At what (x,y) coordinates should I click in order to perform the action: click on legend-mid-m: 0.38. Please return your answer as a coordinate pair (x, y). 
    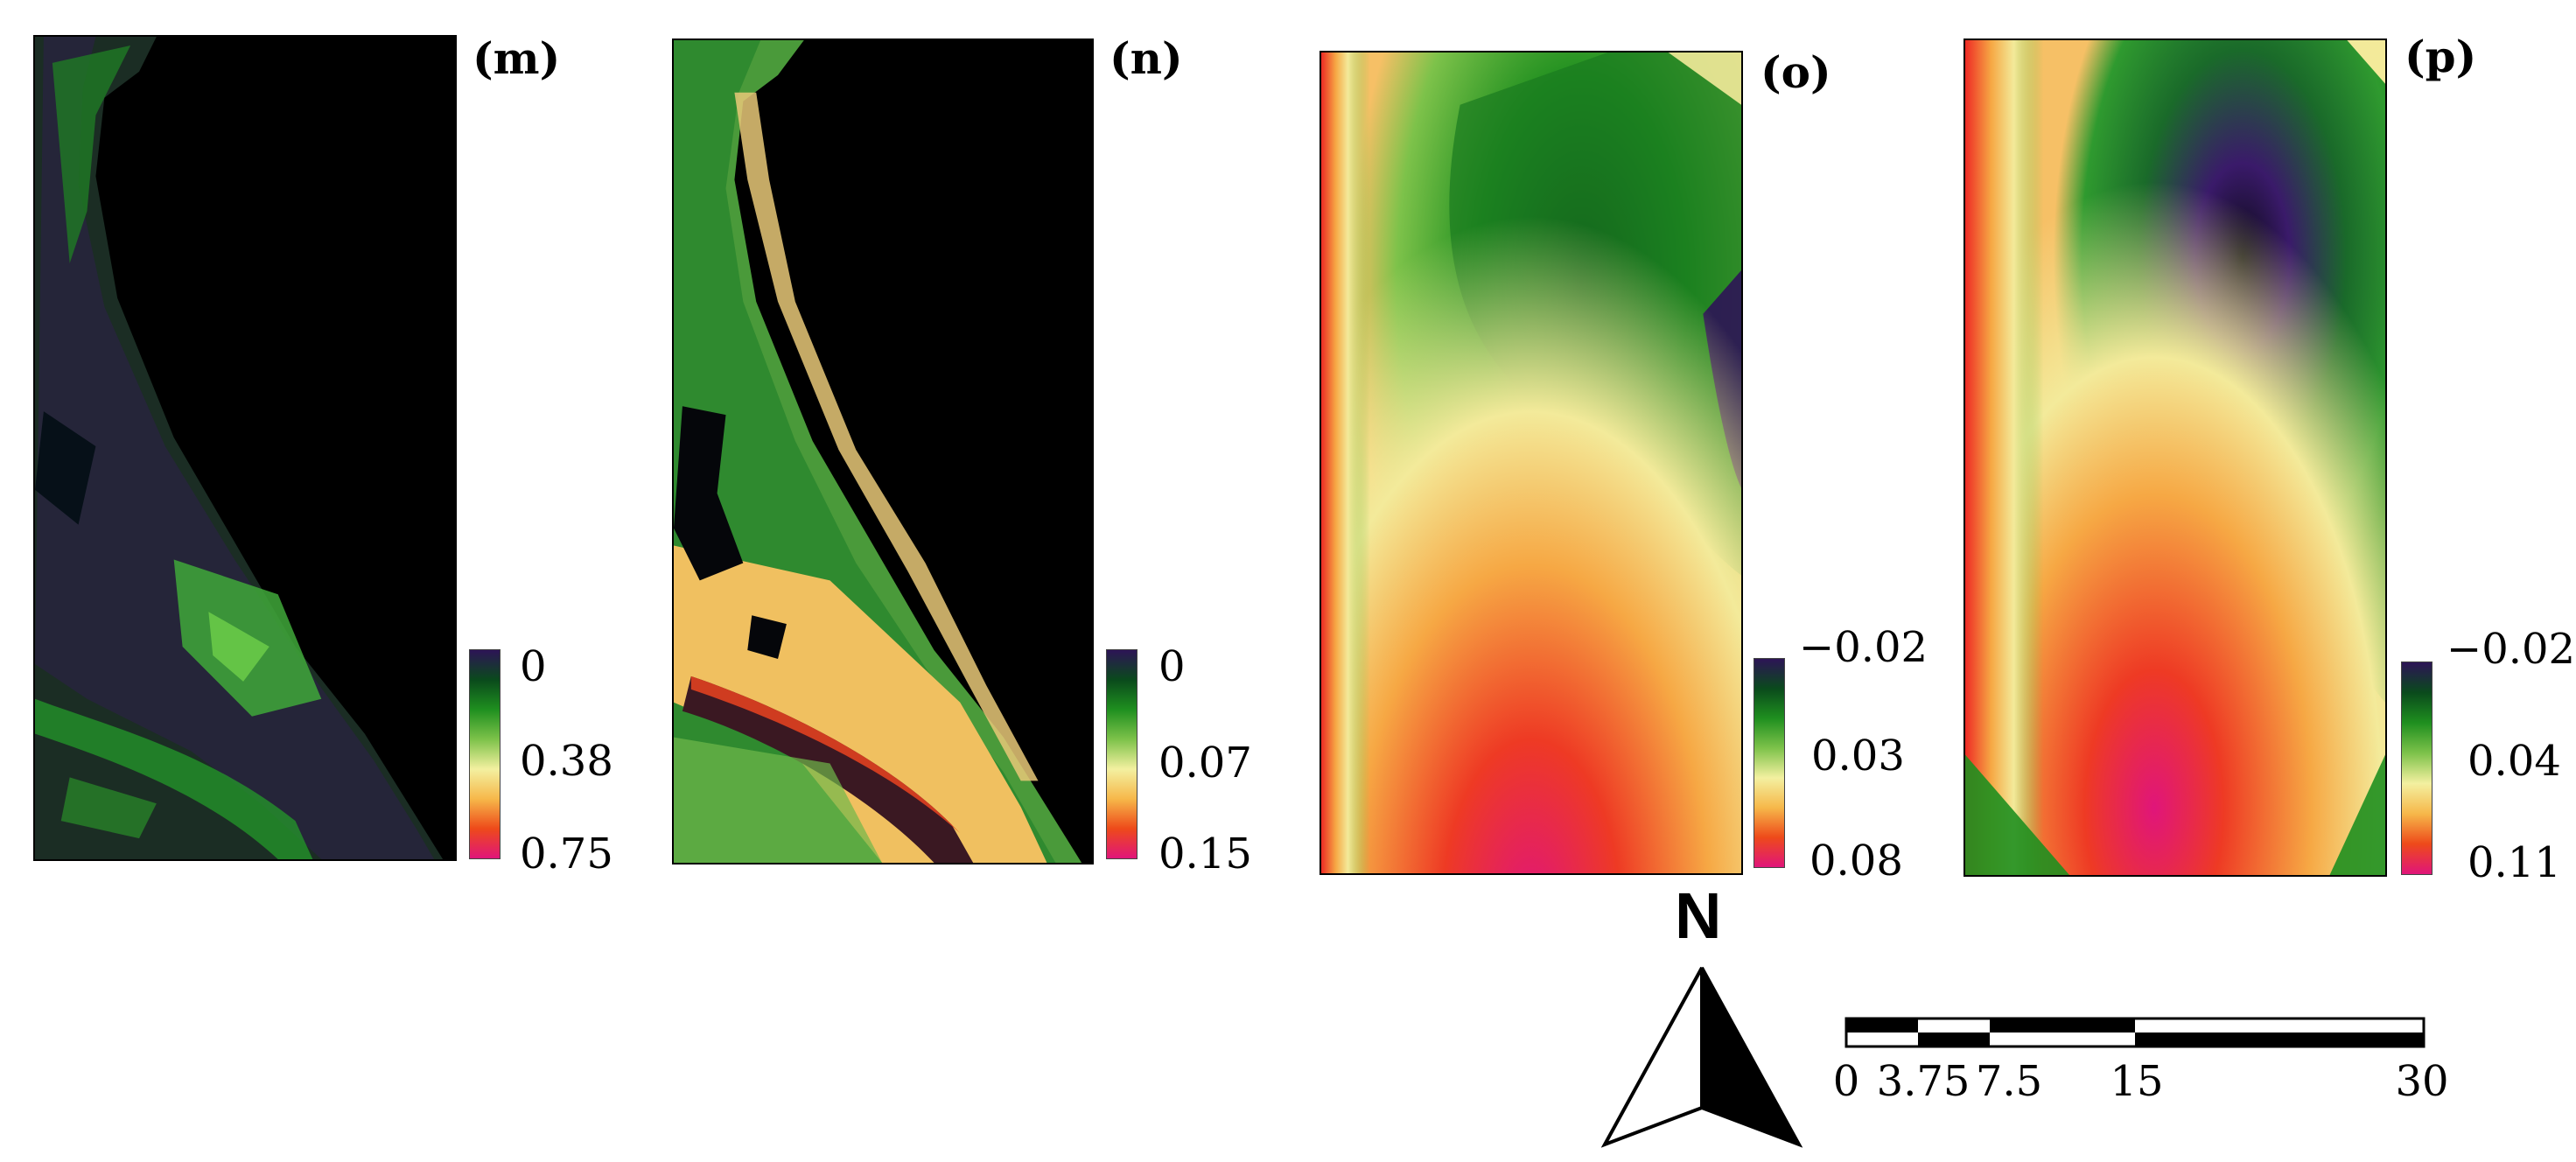
    Looking at the image, I should click on (566, 761).